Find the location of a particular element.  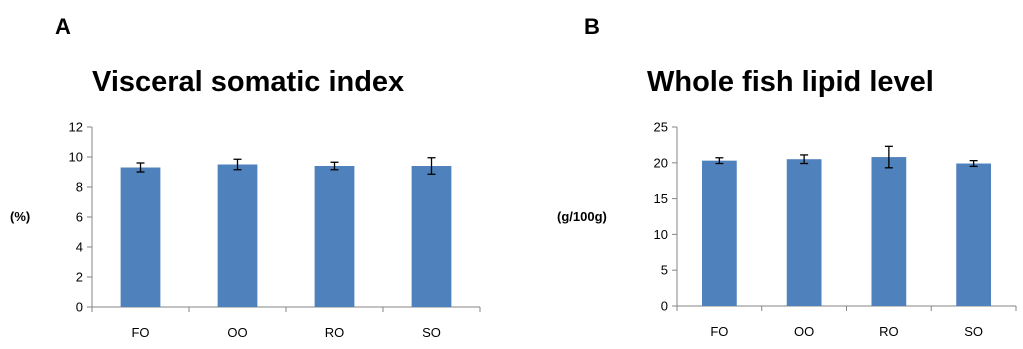

y-axis-label: (%) is located at coordinates (20, 216).